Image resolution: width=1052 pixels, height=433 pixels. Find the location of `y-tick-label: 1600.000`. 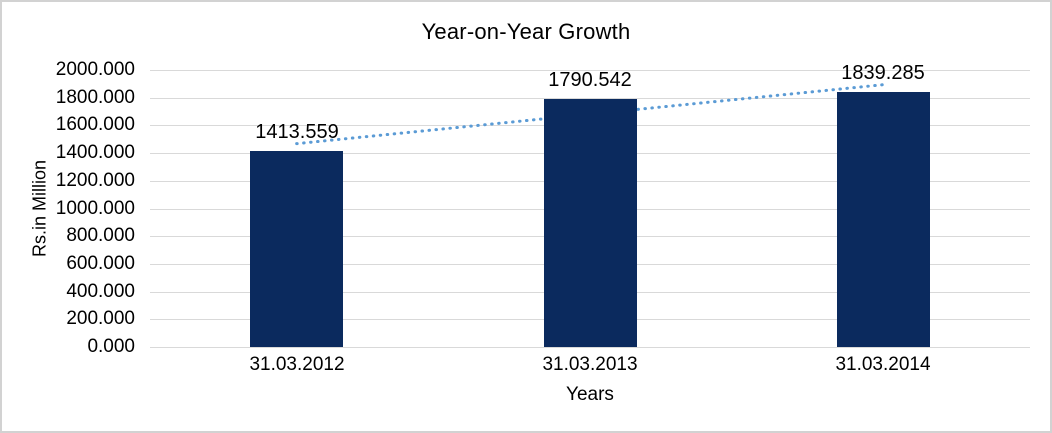

y-tick-label: 1600.000 is located at coordinates (95, 124).